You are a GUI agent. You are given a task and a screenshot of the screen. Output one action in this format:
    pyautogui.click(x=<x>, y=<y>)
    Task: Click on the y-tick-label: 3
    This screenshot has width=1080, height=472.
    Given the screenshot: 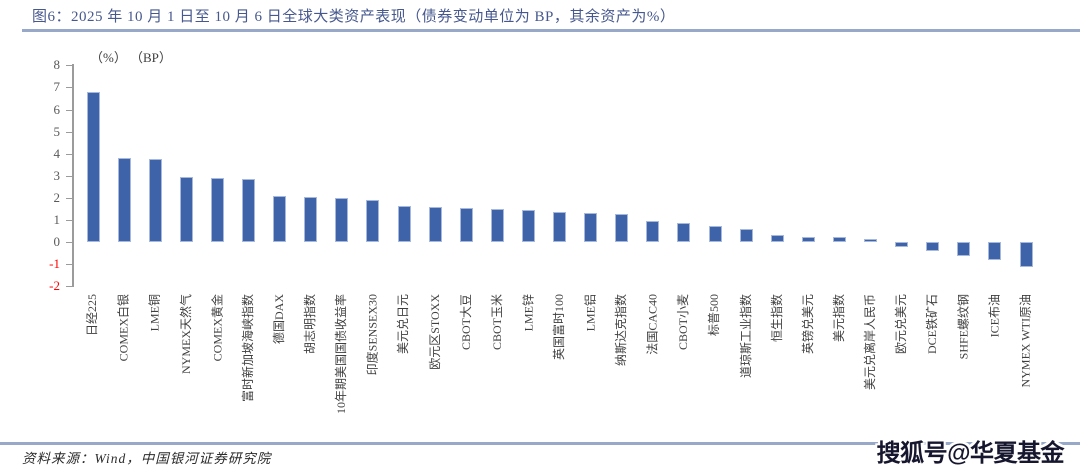 What is the action you would take?
    pyautogui.click(x=57, y=175)
    